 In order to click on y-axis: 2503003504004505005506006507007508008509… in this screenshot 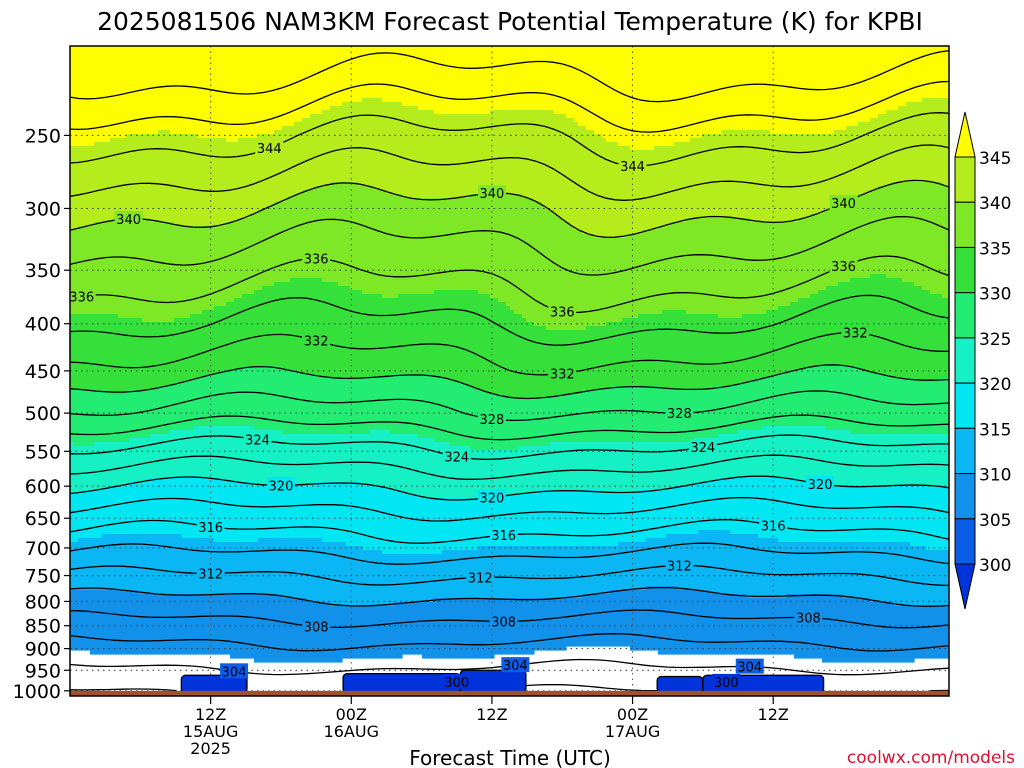, I will do `click(41, 414)`.